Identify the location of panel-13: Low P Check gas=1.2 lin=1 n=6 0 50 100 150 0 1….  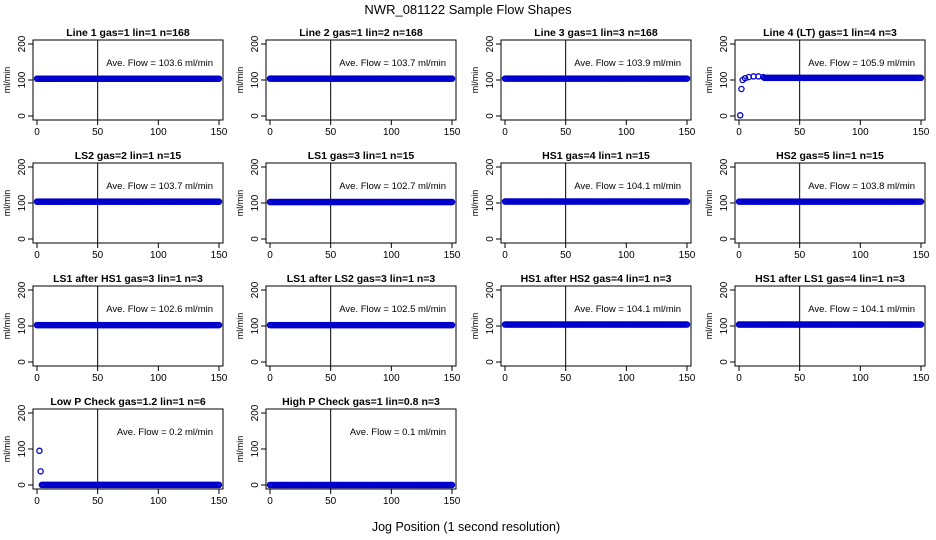
(115, 451).